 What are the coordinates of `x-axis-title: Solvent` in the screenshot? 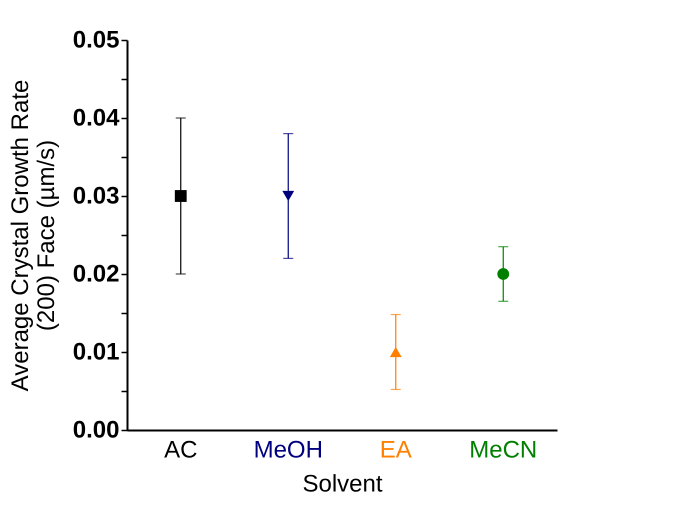 It's located at (342, 484).